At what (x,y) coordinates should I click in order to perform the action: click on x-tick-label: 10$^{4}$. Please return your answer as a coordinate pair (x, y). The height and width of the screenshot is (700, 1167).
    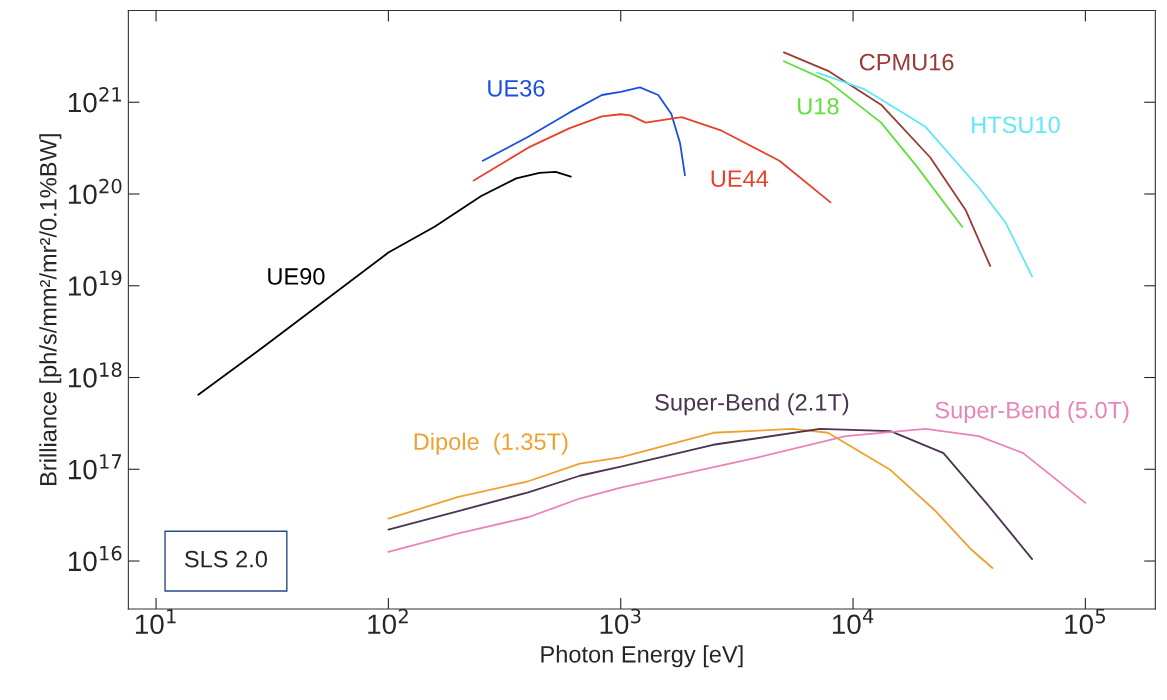
    Looking at the image, I should click on (853, 621).